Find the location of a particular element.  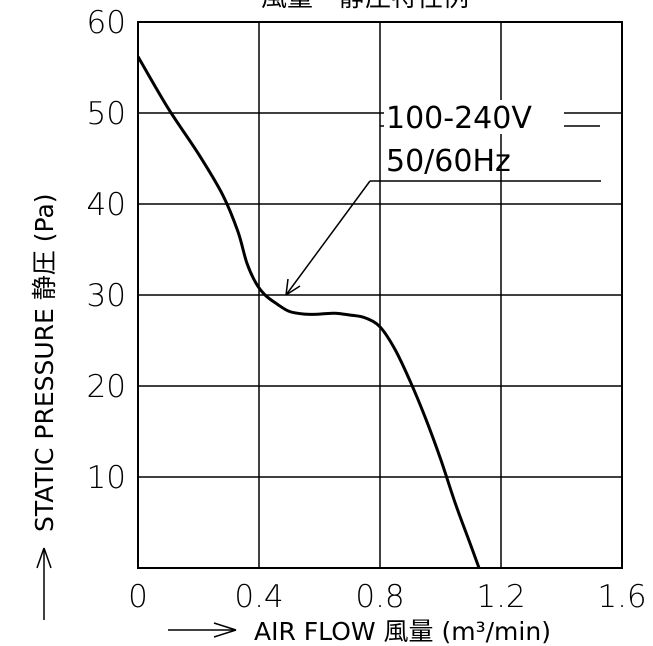

x-axis-arrow-head is located at coordinates (225, 630).